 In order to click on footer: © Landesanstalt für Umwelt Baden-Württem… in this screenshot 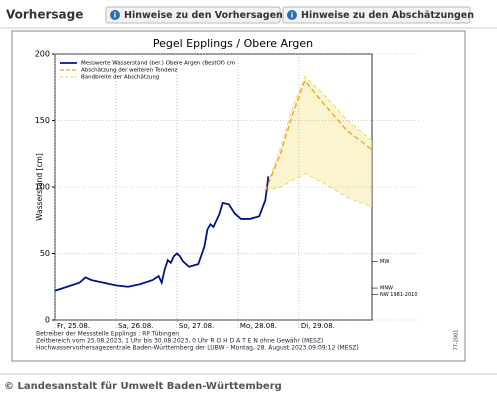, I will do `click(143, 386)`.